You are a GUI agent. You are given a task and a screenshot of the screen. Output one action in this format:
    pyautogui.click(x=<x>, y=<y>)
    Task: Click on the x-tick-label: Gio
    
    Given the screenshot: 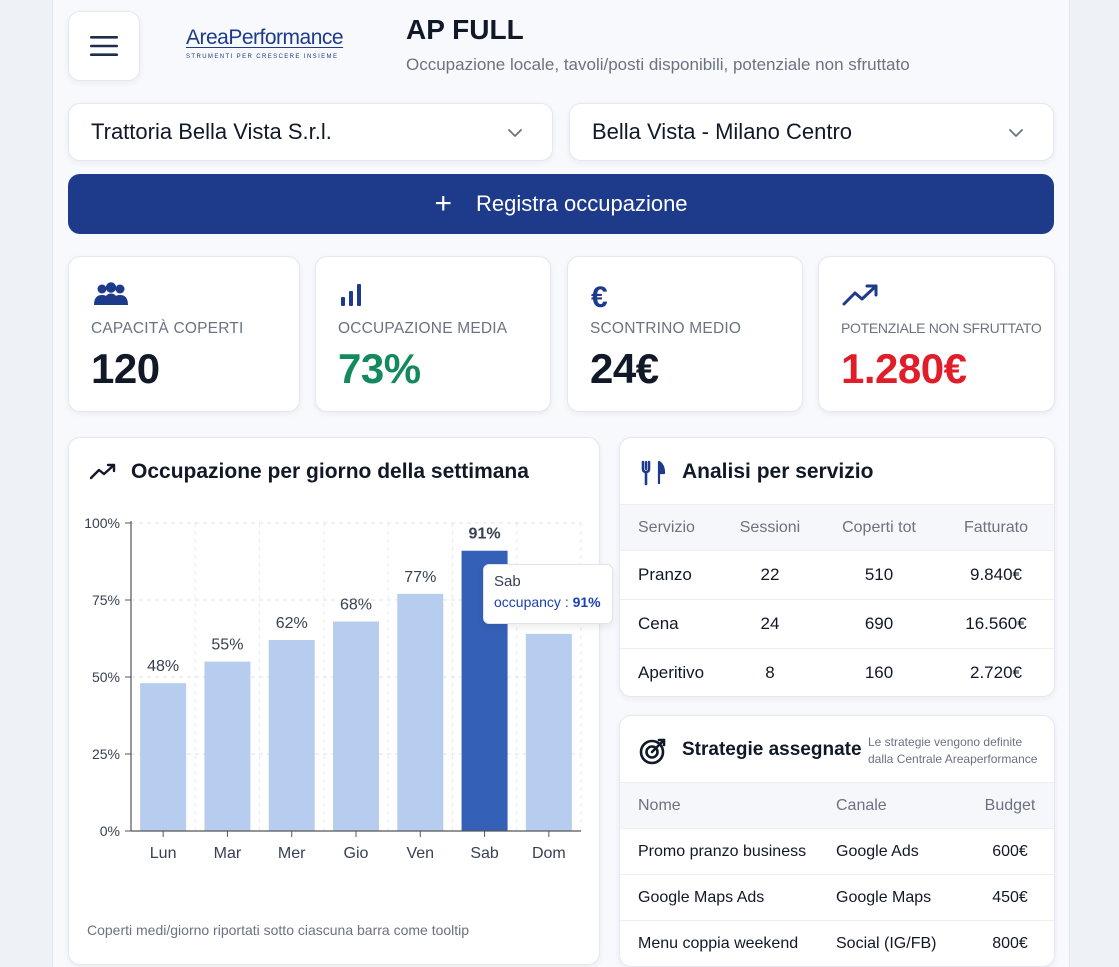 What is the action you would take?
    pyautogui.click(x=356, y=853)
    